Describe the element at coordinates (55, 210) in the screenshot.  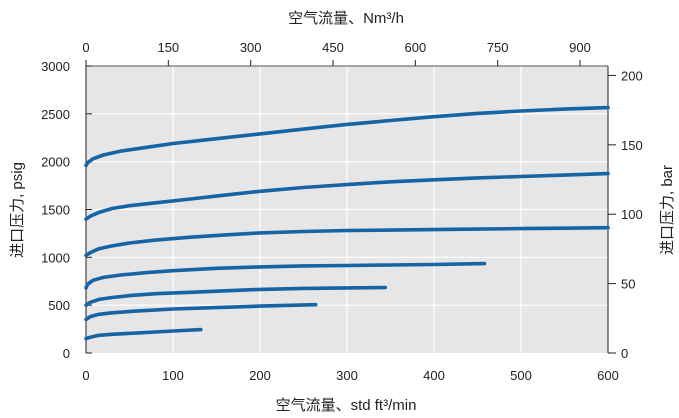
I see `y-tick-label: 1500` at that location.